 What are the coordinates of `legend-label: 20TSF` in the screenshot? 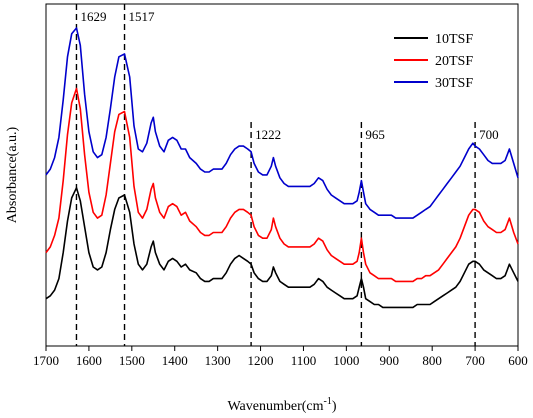 It's located at (454, 61).